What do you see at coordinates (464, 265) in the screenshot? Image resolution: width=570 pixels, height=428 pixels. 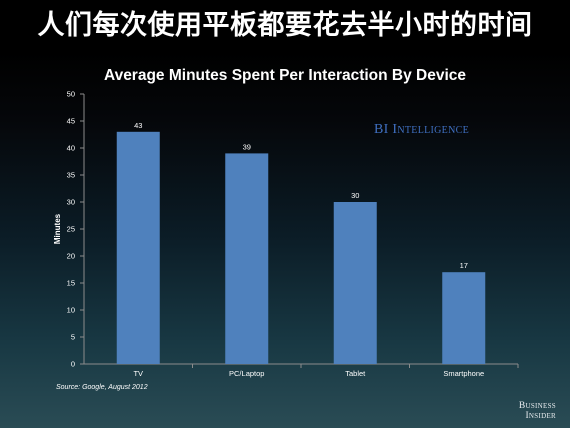 I see `bar-value-label: 17` at bounding box center [464, 265].